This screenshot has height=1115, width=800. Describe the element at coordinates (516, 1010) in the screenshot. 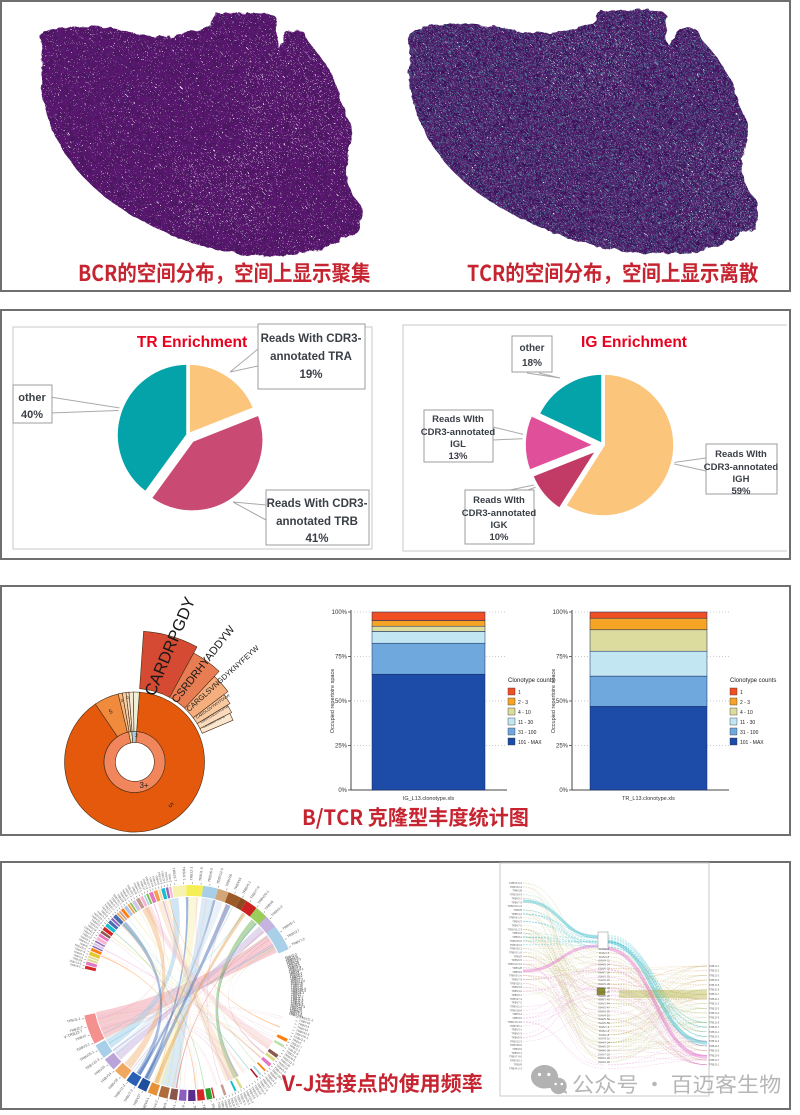

I see `svg-text: TRBV18-6` at that location.